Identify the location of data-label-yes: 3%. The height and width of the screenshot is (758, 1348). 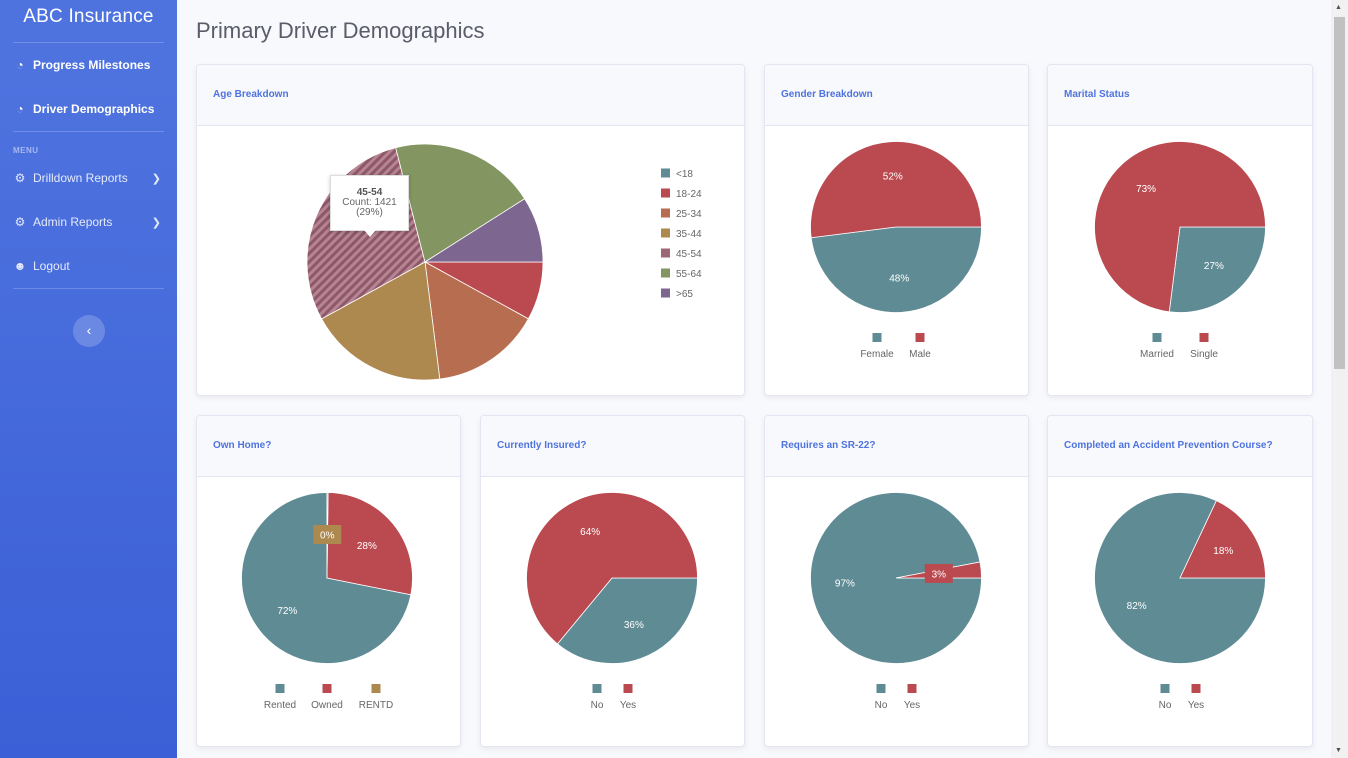
(939, 574).